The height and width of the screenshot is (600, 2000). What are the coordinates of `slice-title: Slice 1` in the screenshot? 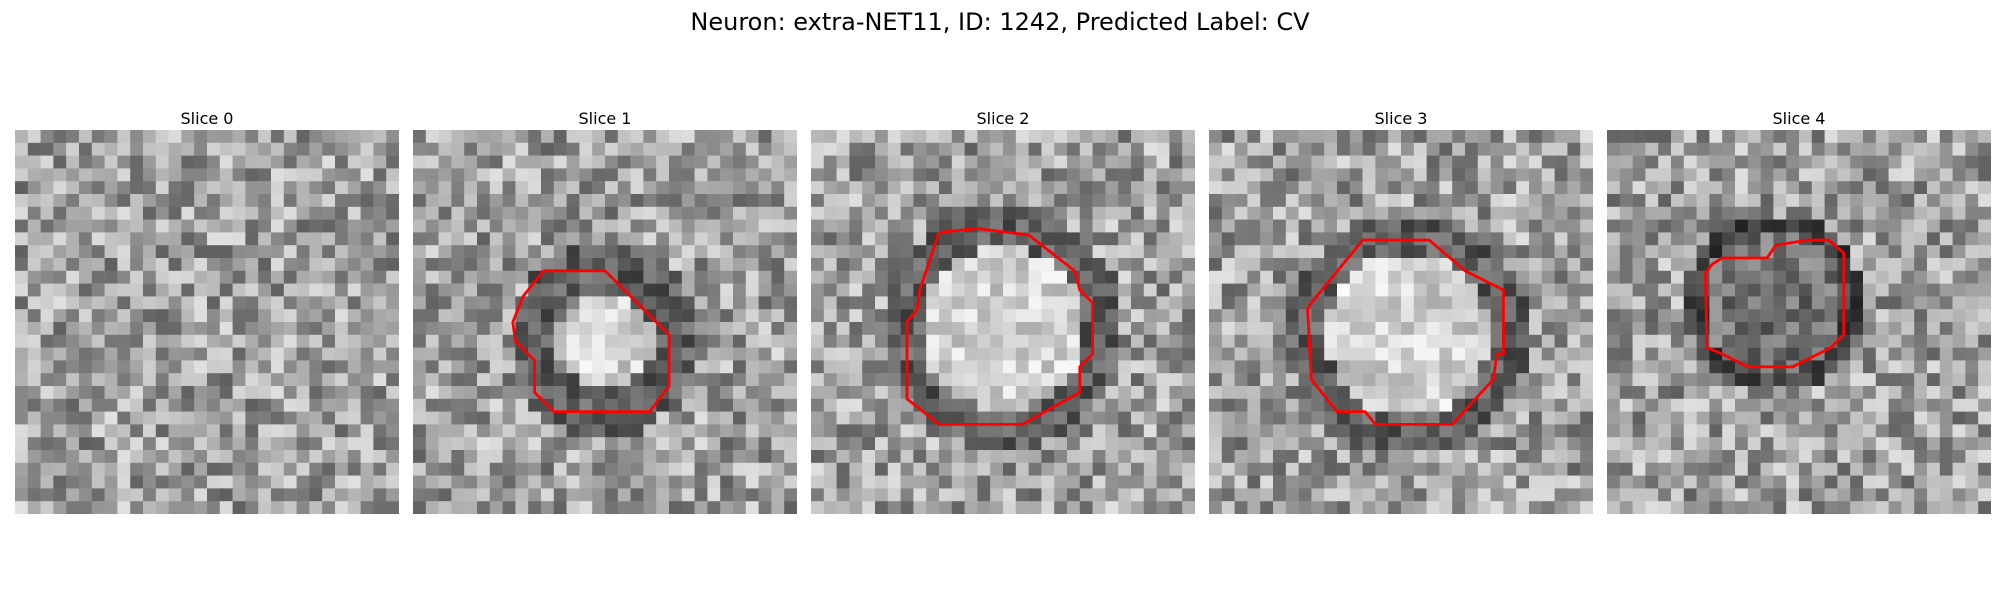 It's located at (605, 118).